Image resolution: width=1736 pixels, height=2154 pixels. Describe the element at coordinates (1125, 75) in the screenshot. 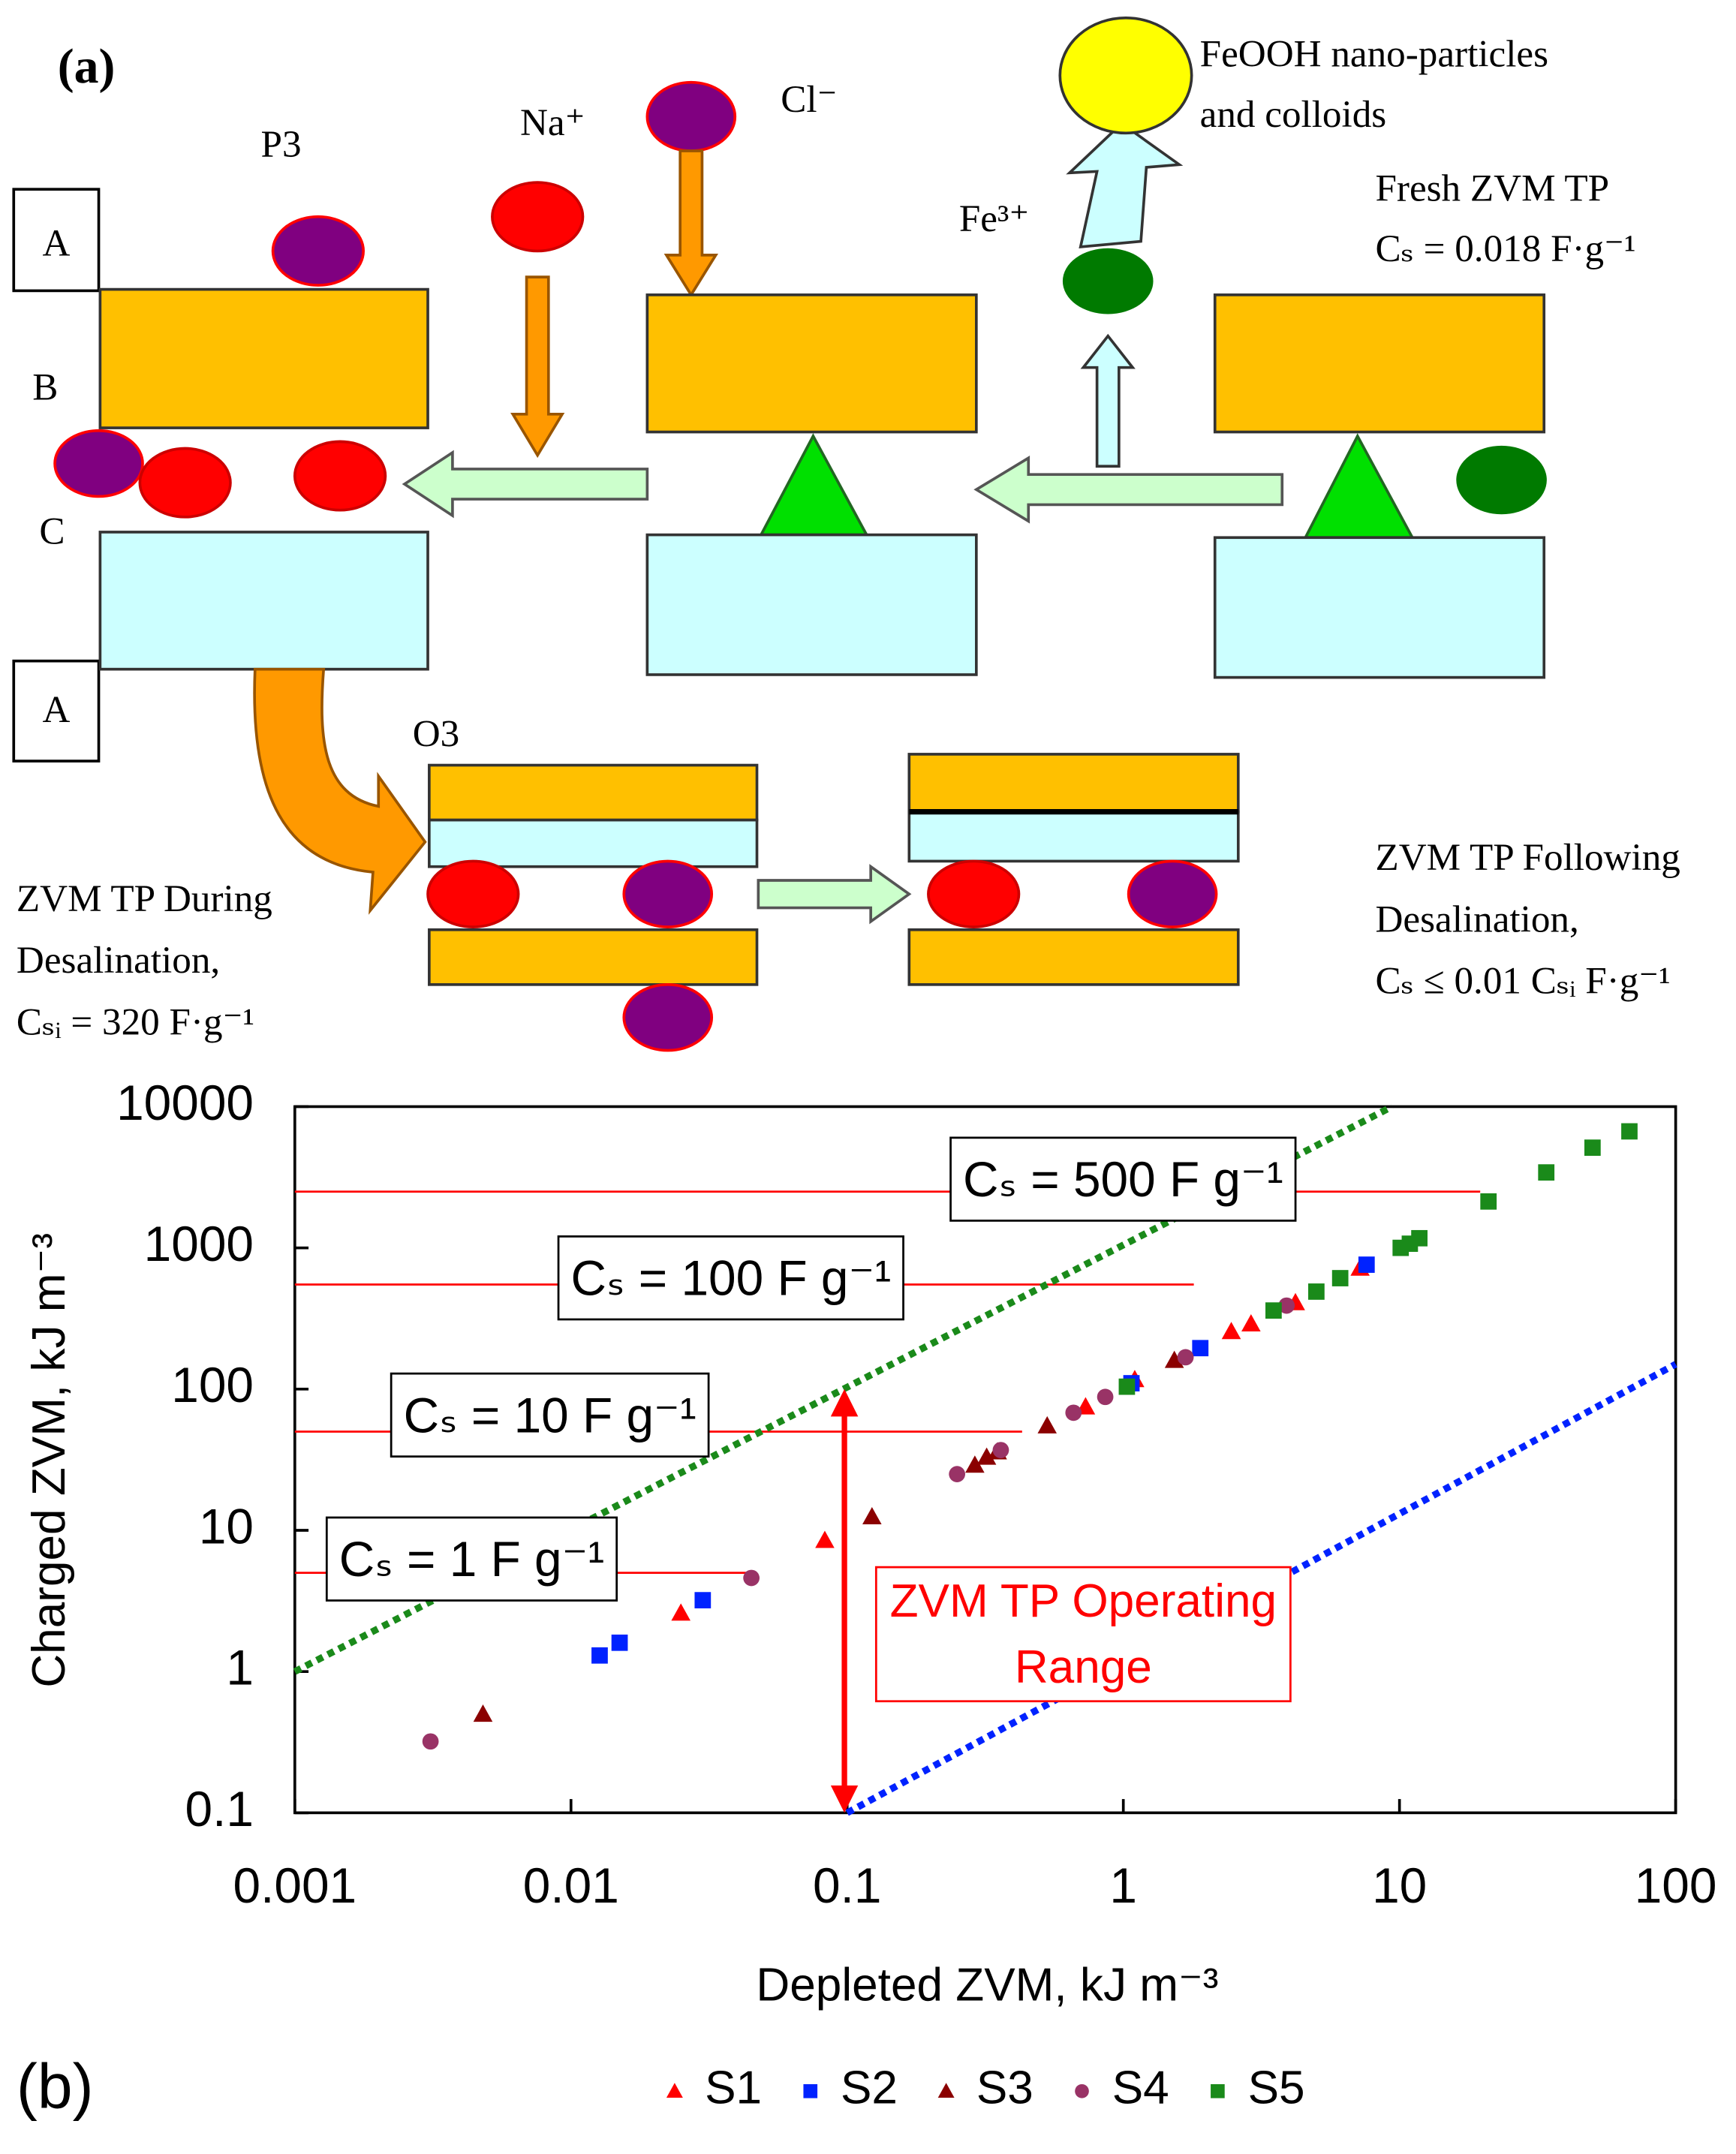

I see `feooh-particle` at that location.